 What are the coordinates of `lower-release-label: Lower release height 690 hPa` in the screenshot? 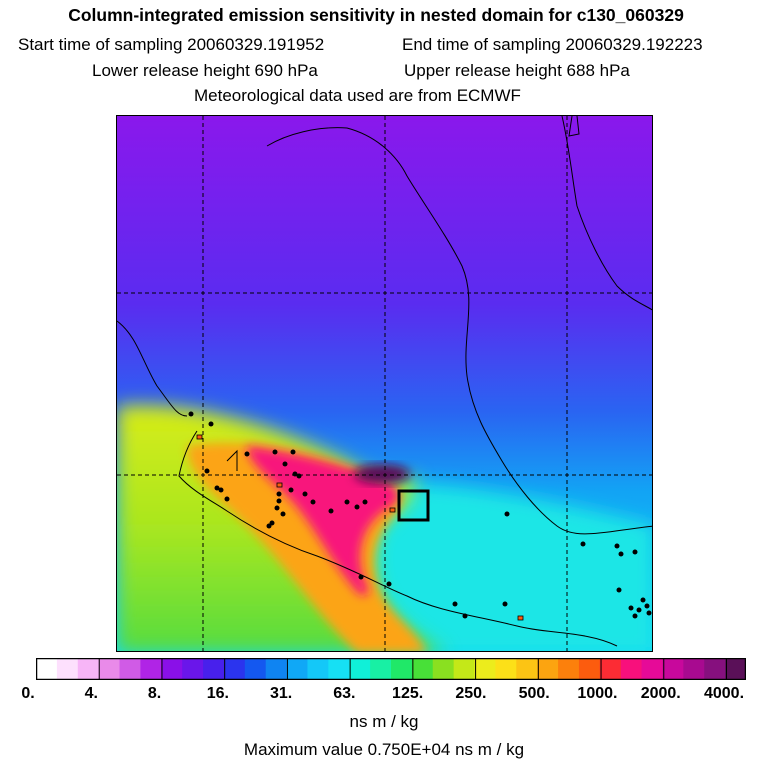 It's located at (205, 70).